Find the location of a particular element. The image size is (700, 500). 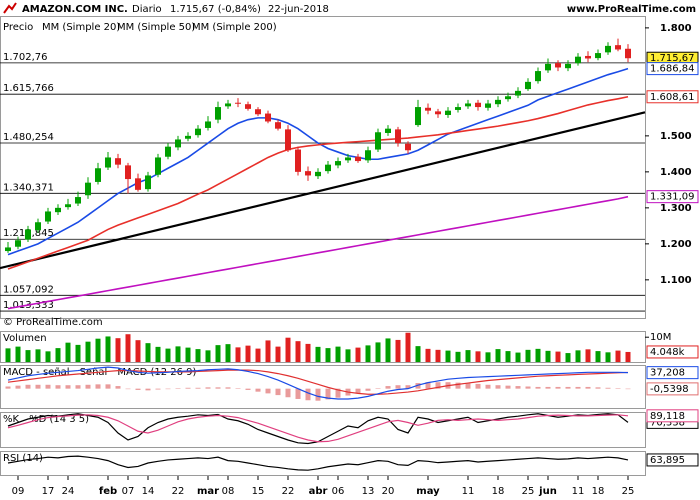

value-tag-label: 89,118 is located at coordinates (667, 416).